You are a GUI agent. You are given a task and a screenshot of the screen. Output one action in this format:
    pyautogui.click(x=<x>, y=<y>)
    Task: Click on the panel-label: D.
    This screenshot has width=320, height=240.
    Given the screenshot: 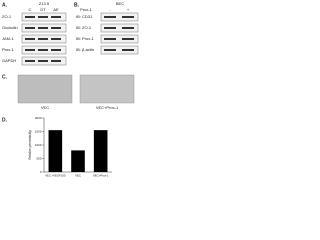 What is the action you would take?
    pyautogui.click(x=5, y=120)
    